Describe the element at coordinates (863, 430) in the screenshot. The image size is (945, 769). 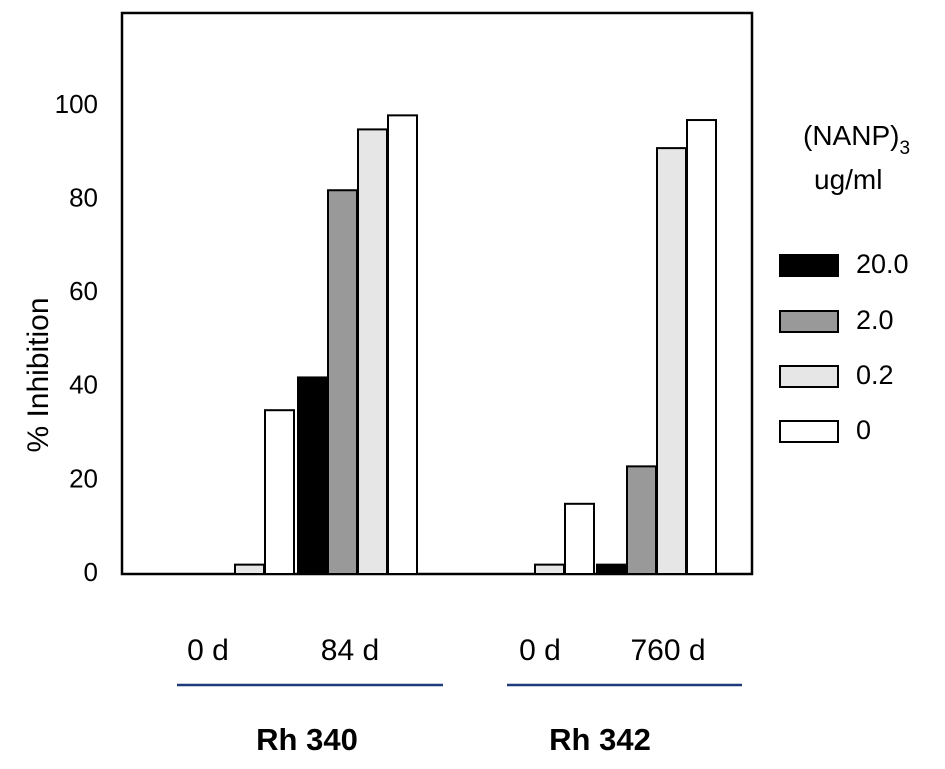
I see `legend-label: 0` at that location.